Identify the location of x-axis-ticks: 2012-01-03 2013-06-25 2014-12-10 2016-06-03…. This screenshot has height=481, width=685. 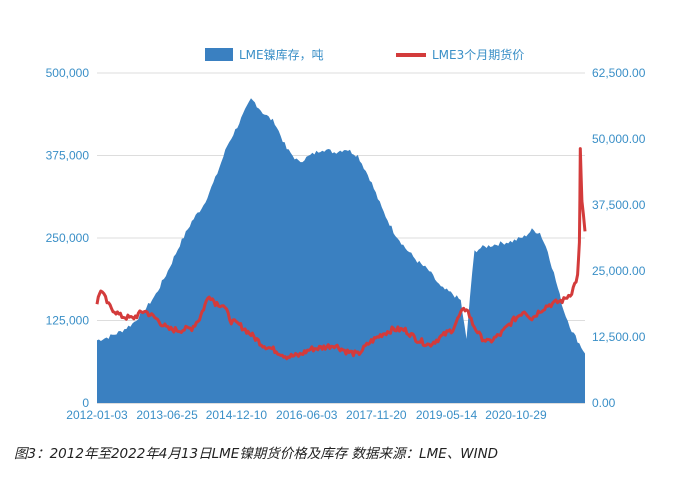
(306, 415).